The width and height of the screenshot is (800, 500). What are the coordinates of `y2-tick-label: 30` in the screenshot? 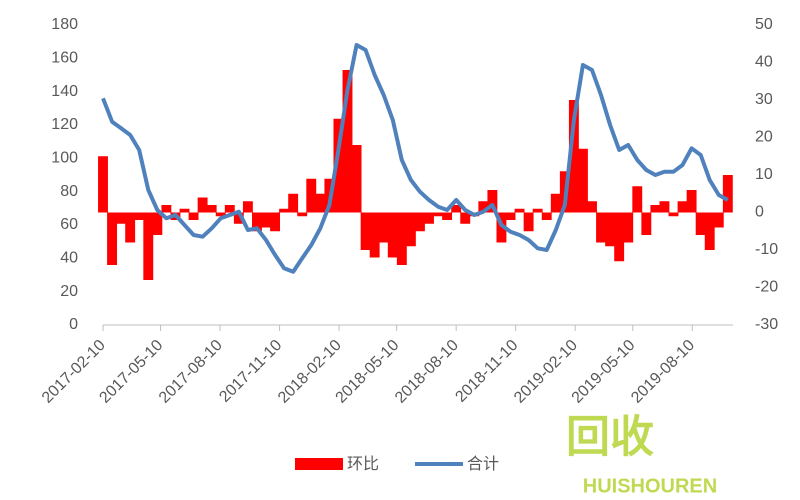 It's located at (764, 99).